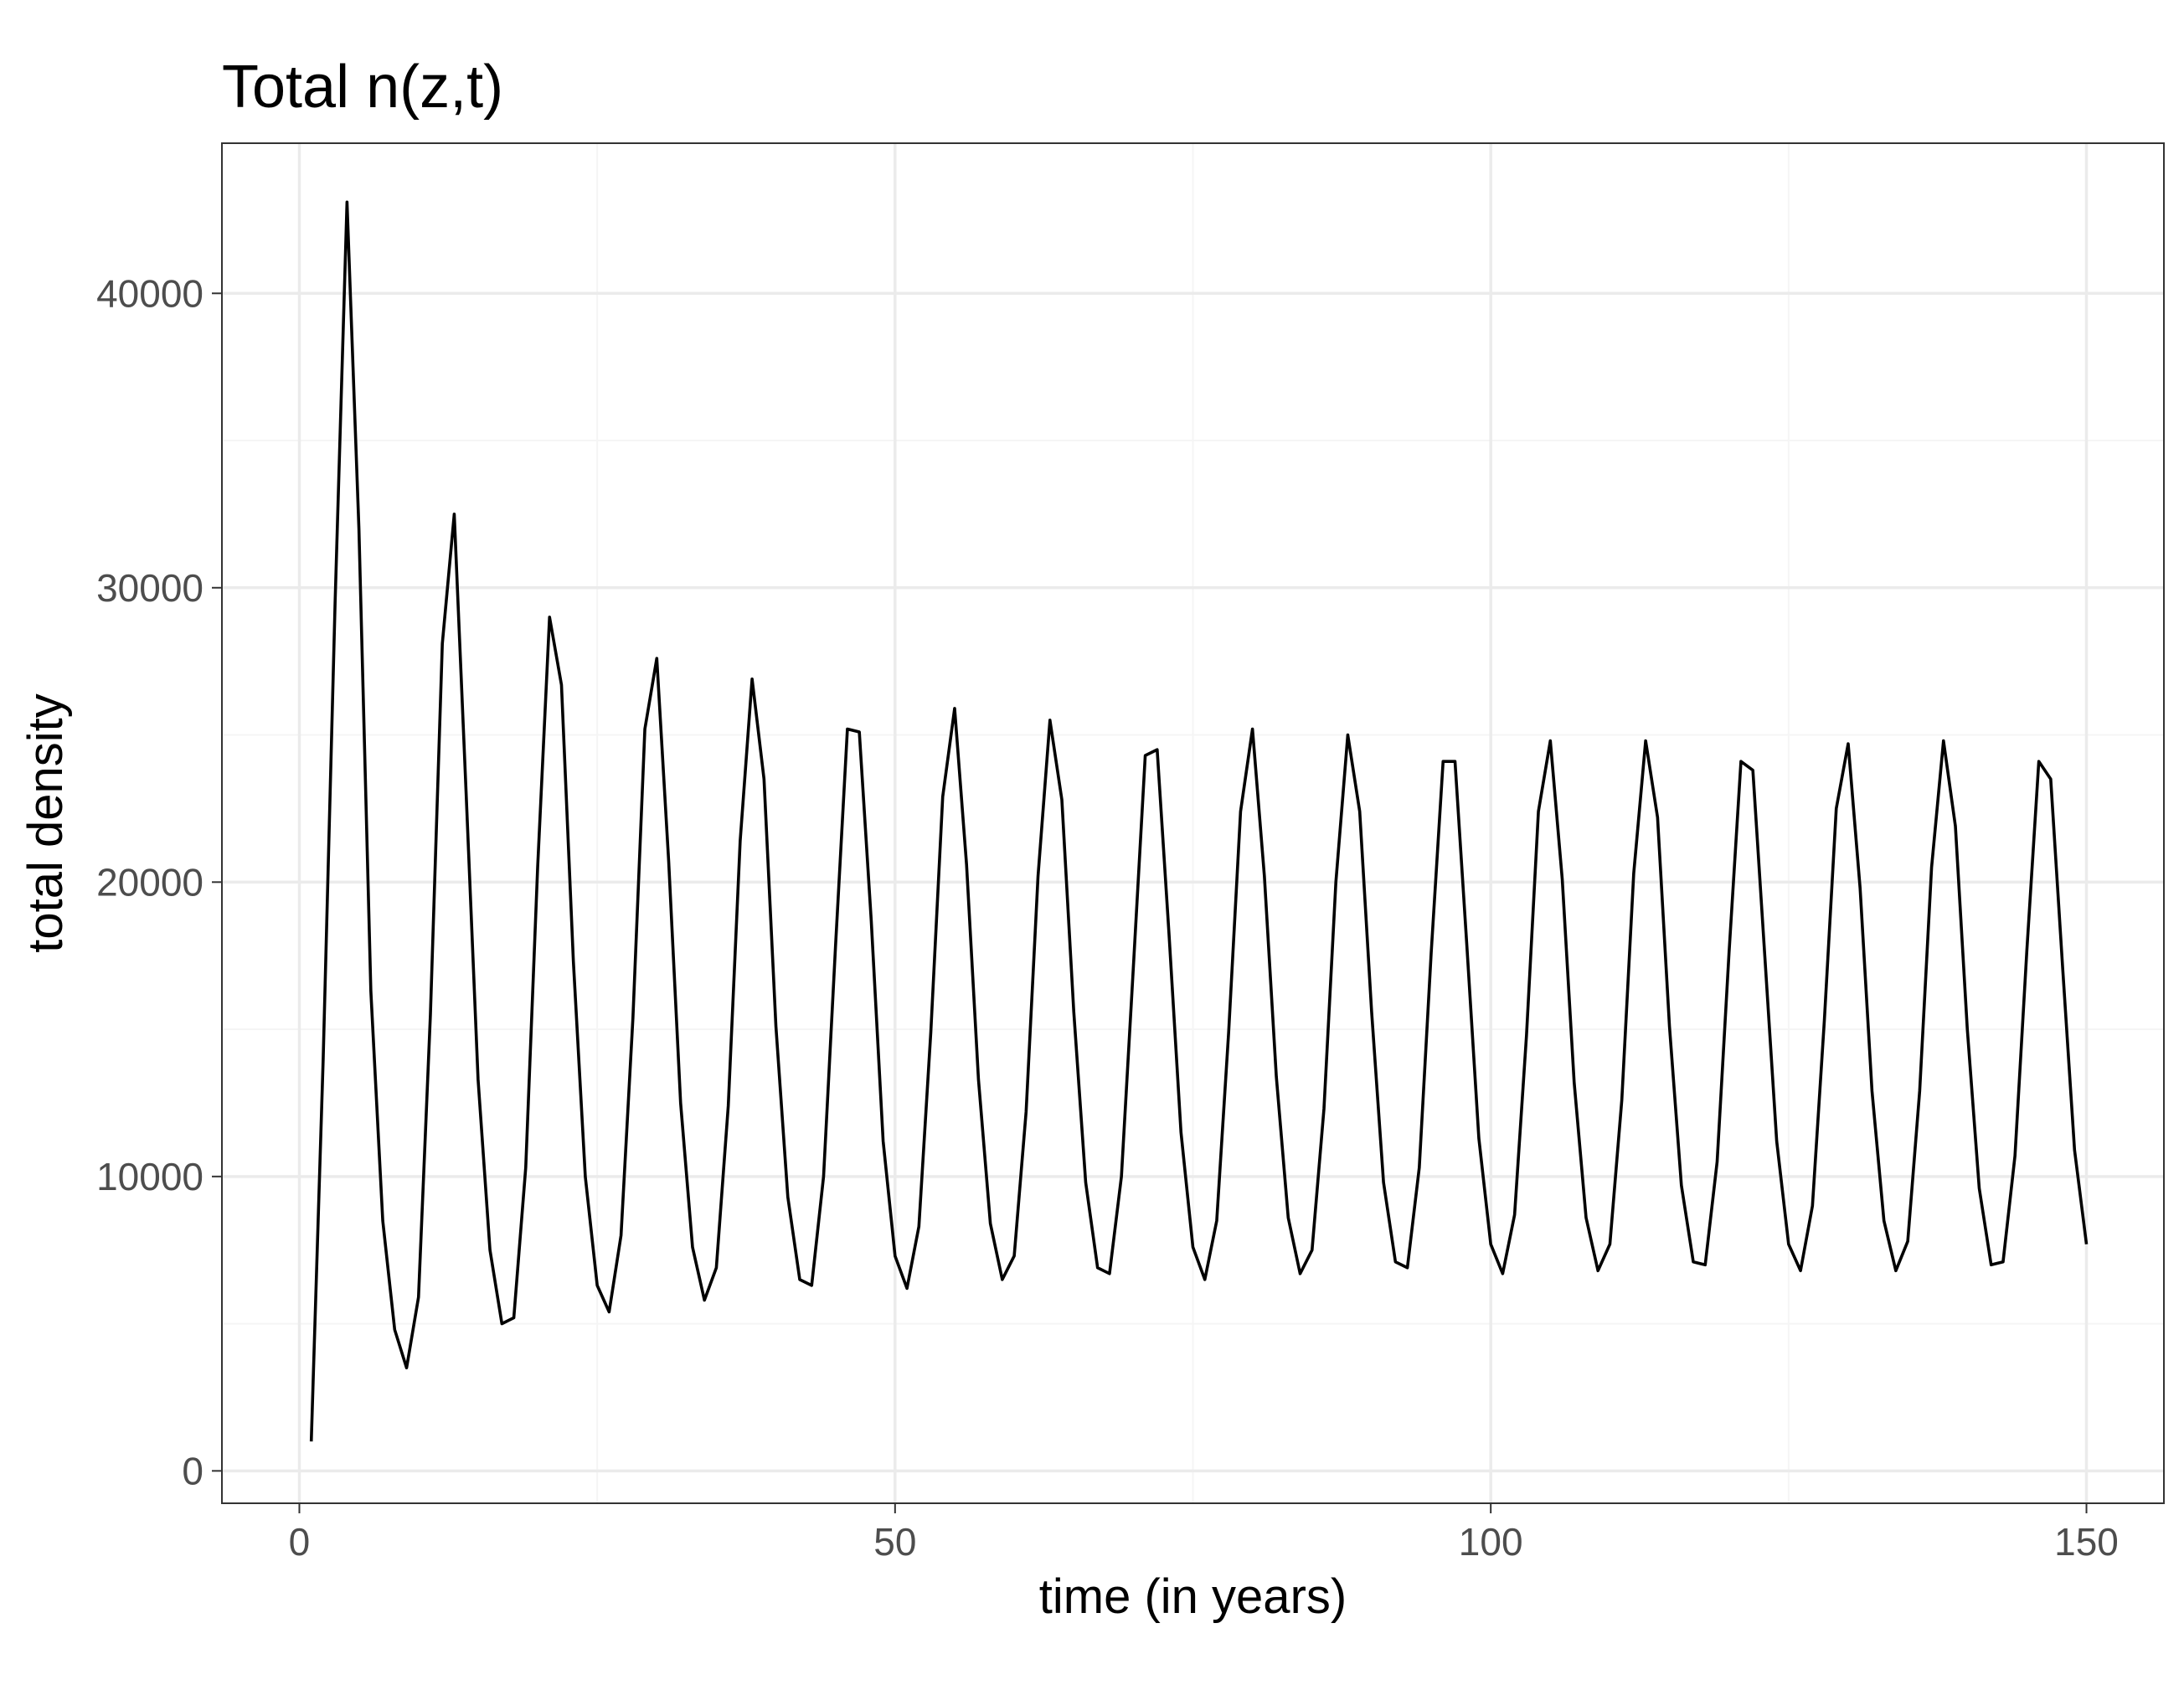 This screenshot has height=1685, width=2184. Describe the element at coordinates (894, 1542) in the screenshot. I see `x-tick-label: 50` at that location.